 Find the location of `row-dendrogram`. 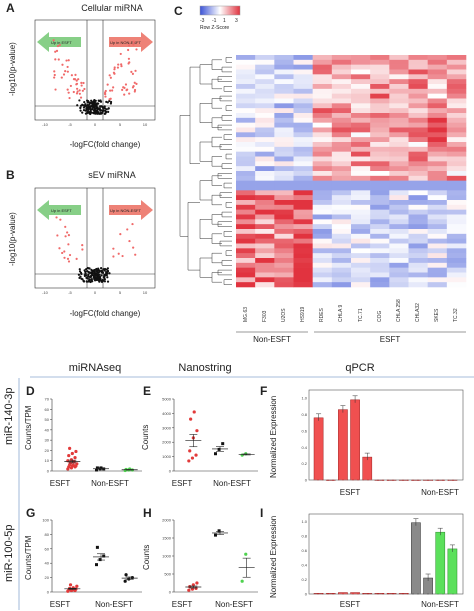

row-dendrogram is located at coordinates (205, 171).